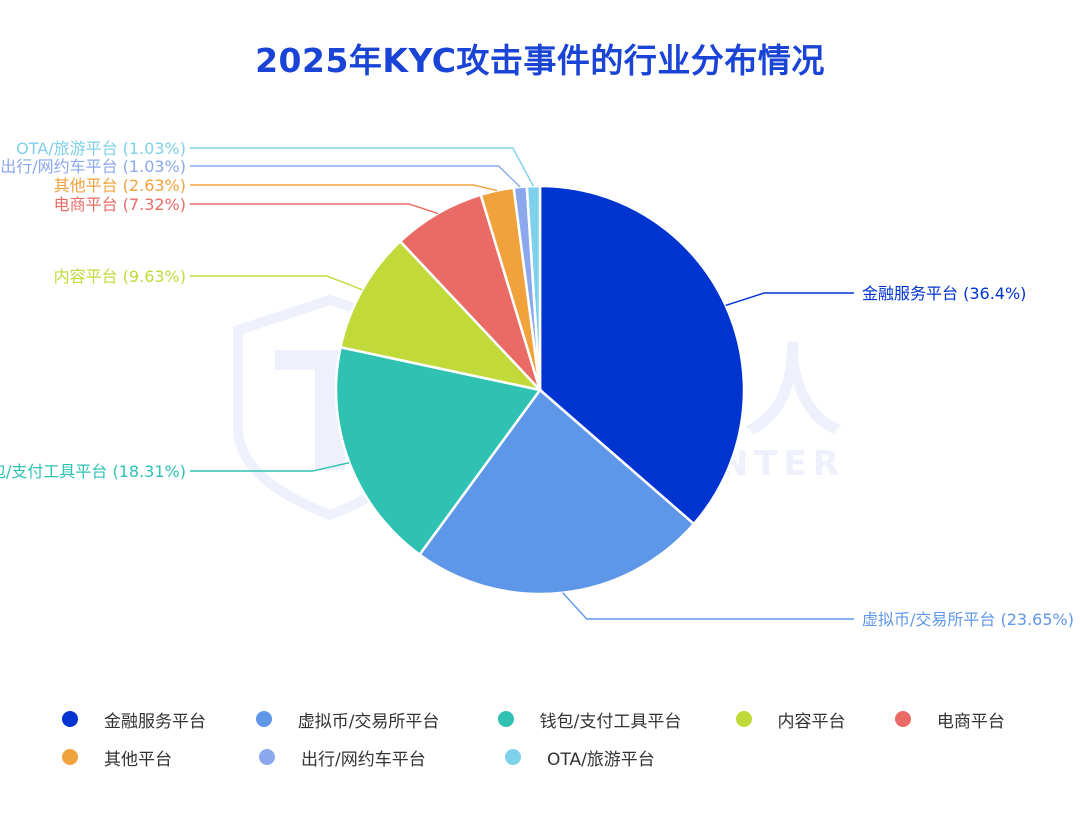 The image size is (1080, 815). I want to click on chart-title: 2025年KYC攻击事件的行业分布情况, so click(540, 60).